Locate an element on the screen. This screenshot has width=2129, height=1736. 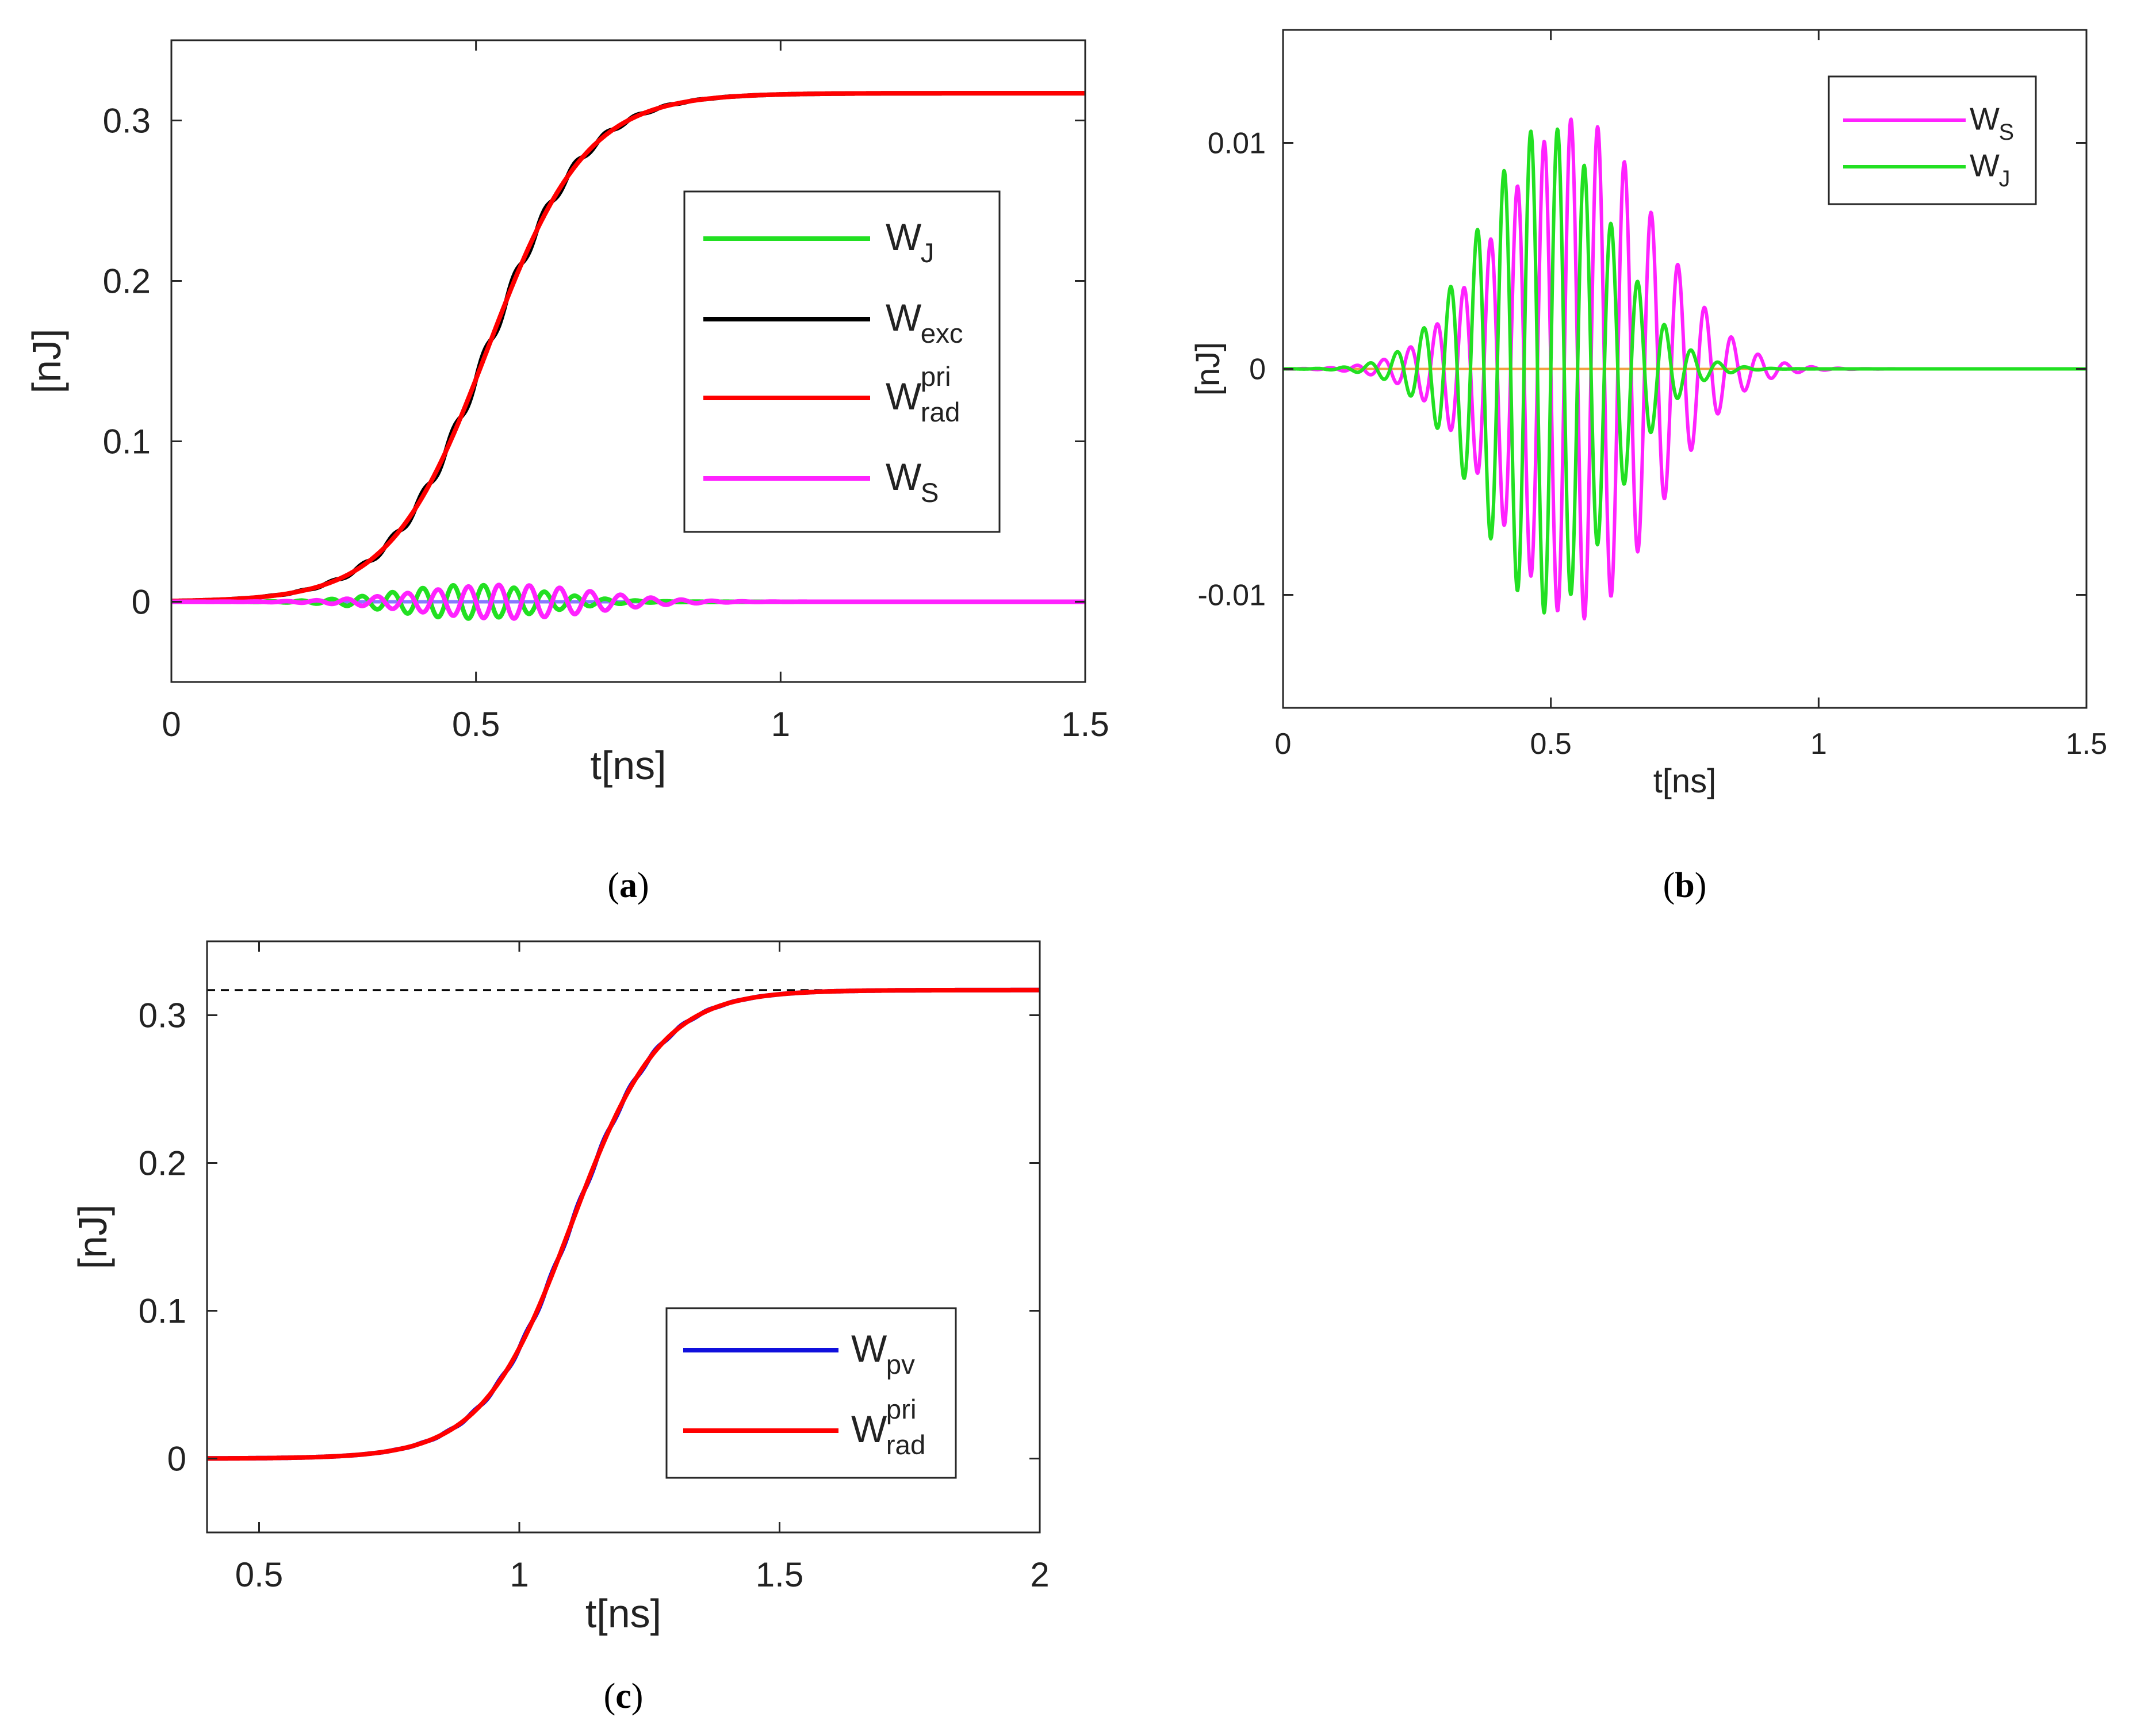
panel-caption: (a) is located at coordinates (628, 885).